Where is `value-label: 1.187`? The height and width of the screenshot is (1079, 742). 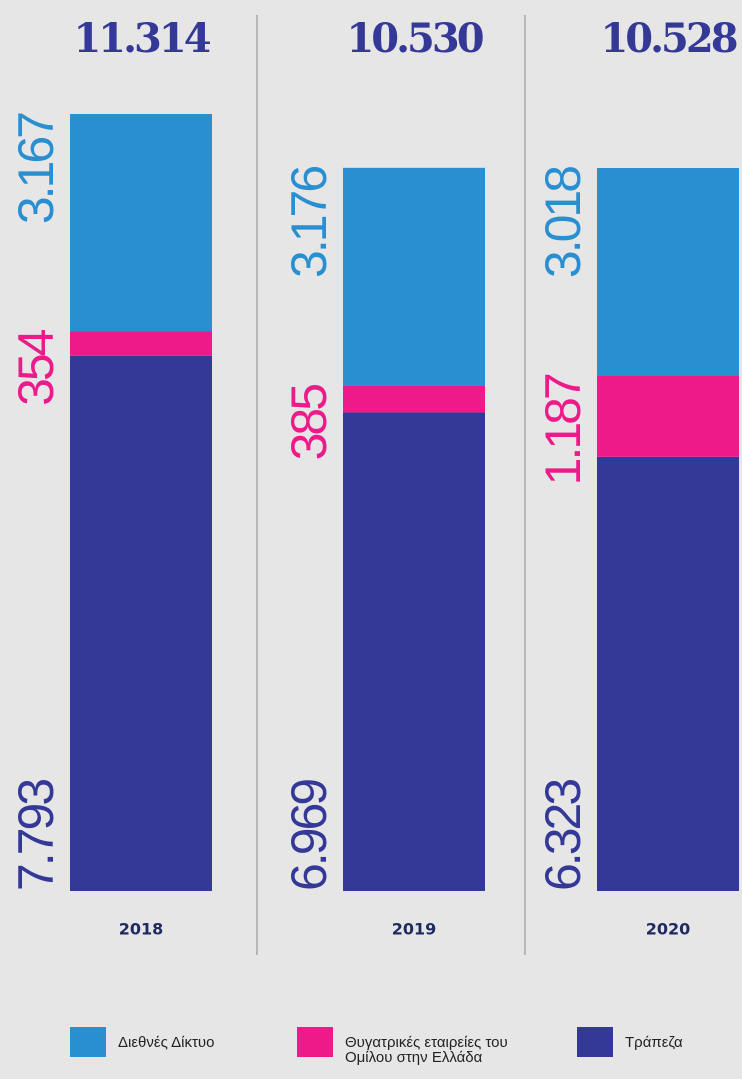
value-label: 1.187 is located at coordinates (563, 429).